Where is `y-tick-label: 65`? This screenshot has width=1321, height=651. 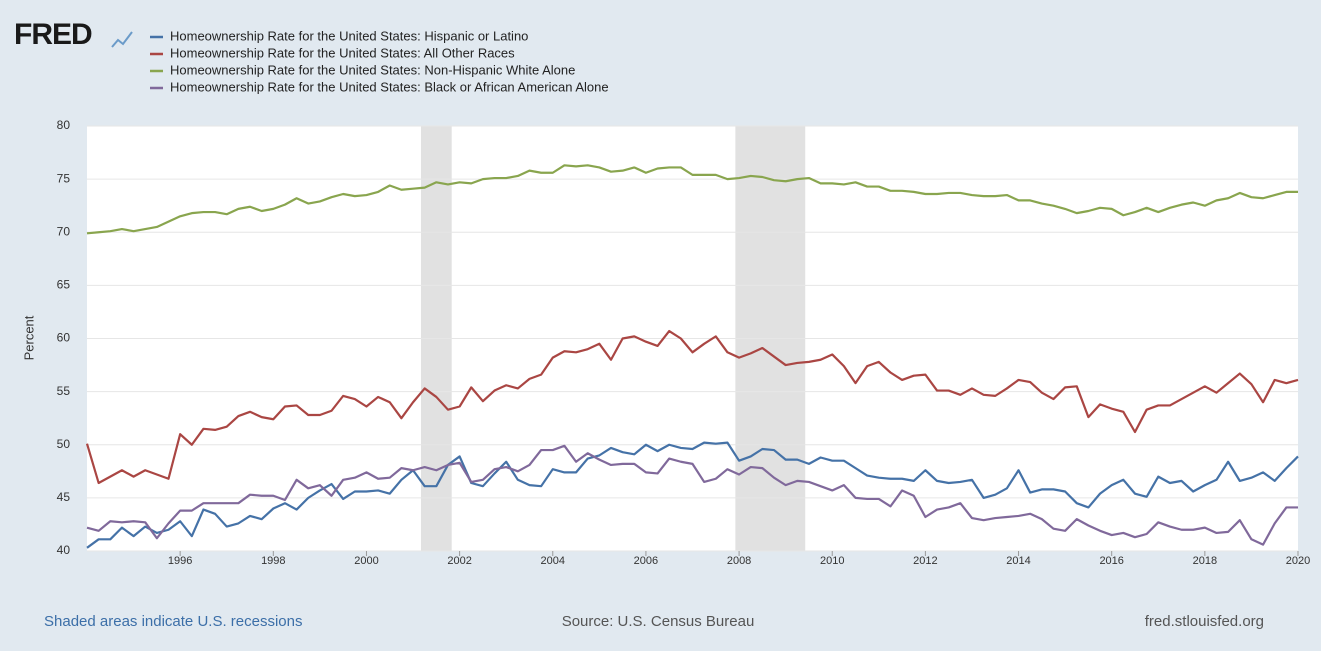 y-tick-label: 65 is located at coordinates (64, 285).